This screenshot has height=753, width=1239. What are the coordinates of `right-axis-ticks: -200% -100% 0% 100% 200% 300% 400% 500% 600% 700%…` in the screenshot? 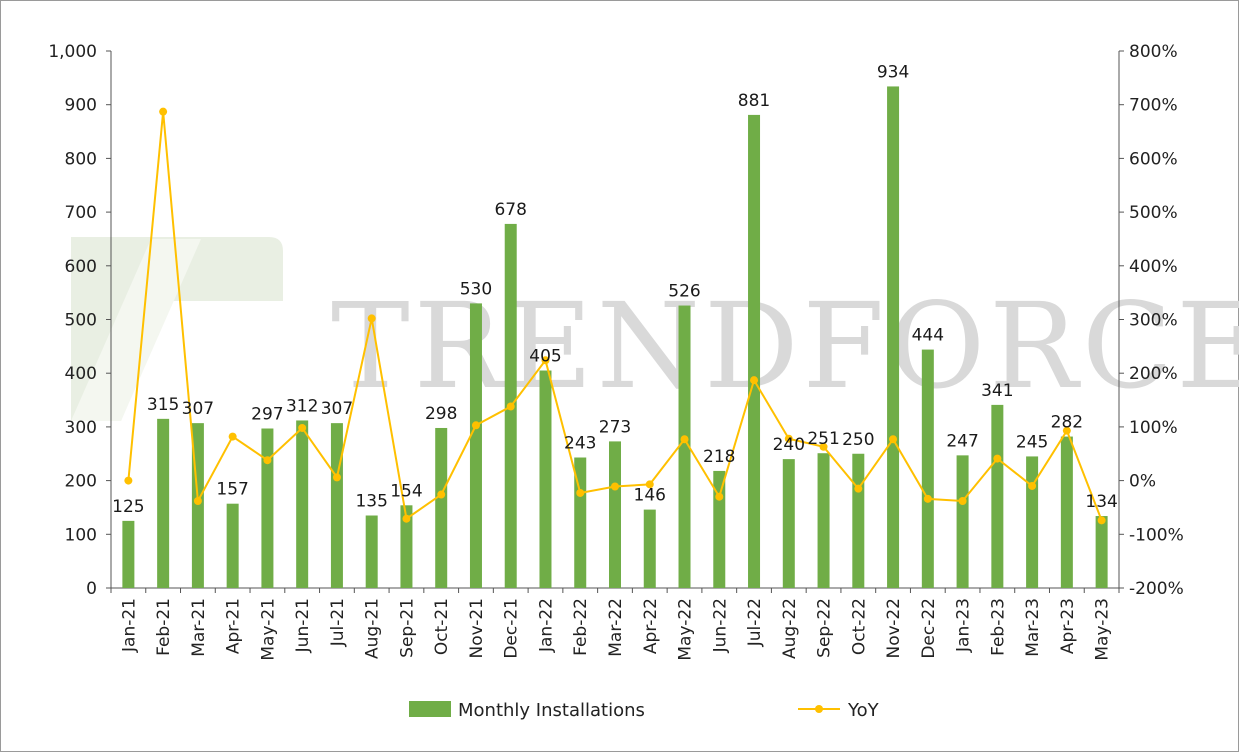 It's located at (1151, 320).